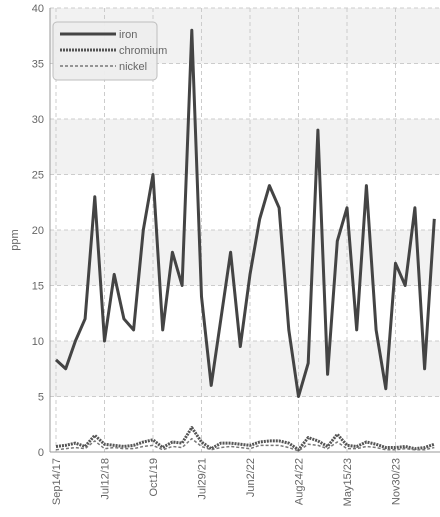 This screenshot has height=517, width=440. Describe the element at coordinates (348, 482) in the screenshot. I see `x-tick-label: May15/23` at that location.